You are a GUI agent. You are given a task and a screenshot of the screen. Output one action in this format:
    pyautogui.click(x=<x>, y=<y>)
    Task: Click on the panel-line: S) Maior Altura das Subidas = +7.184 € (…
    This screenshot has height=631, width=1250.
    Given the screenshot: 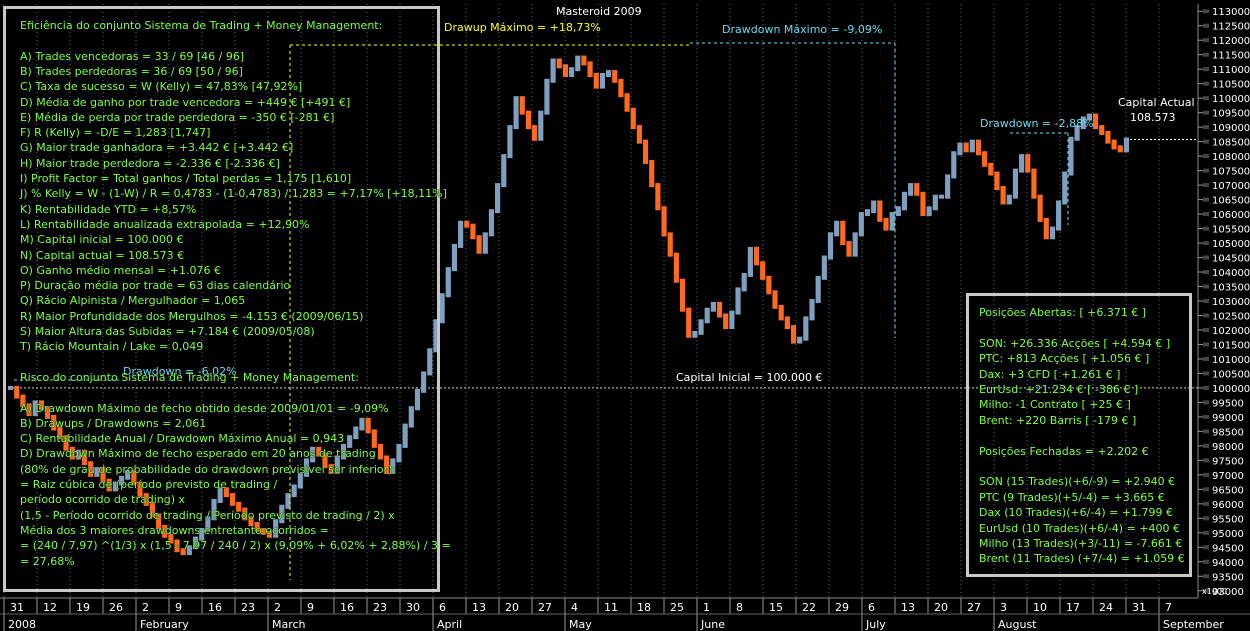 What is the action you would take?
    pyautogui.click(x=167, y=331)
    